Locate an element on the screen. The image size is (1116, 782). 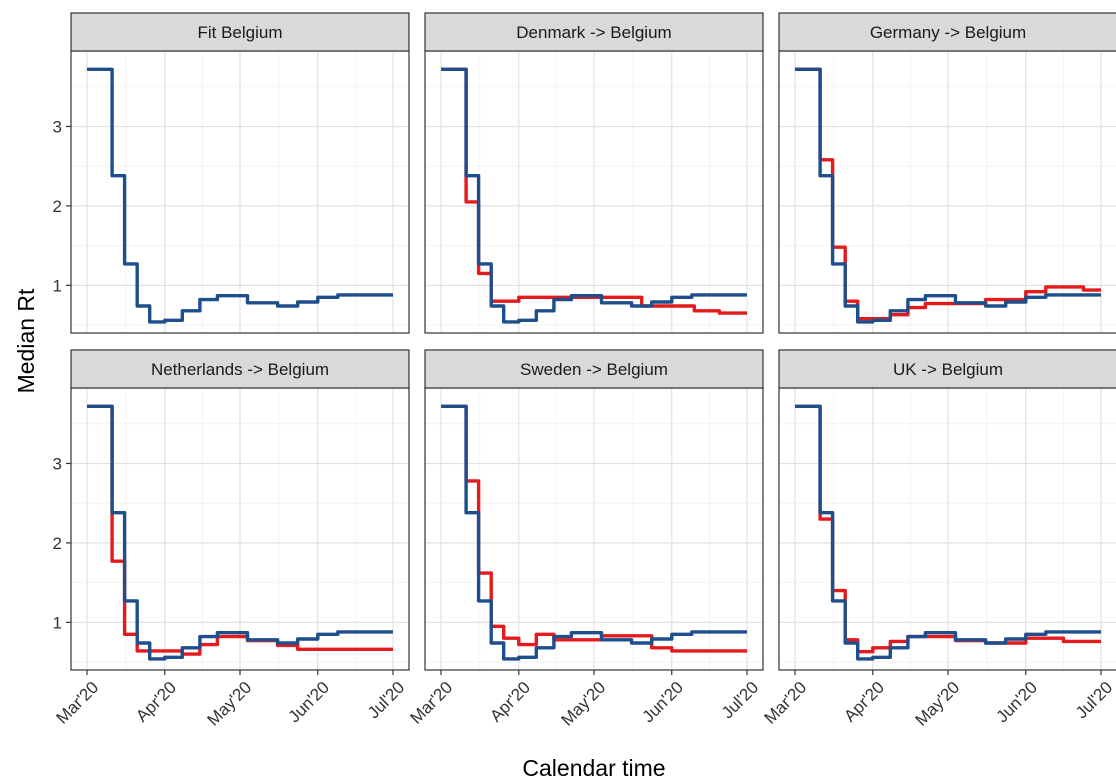
facet-title: Sweden -> Belgium is located at coordinates (594, 369).